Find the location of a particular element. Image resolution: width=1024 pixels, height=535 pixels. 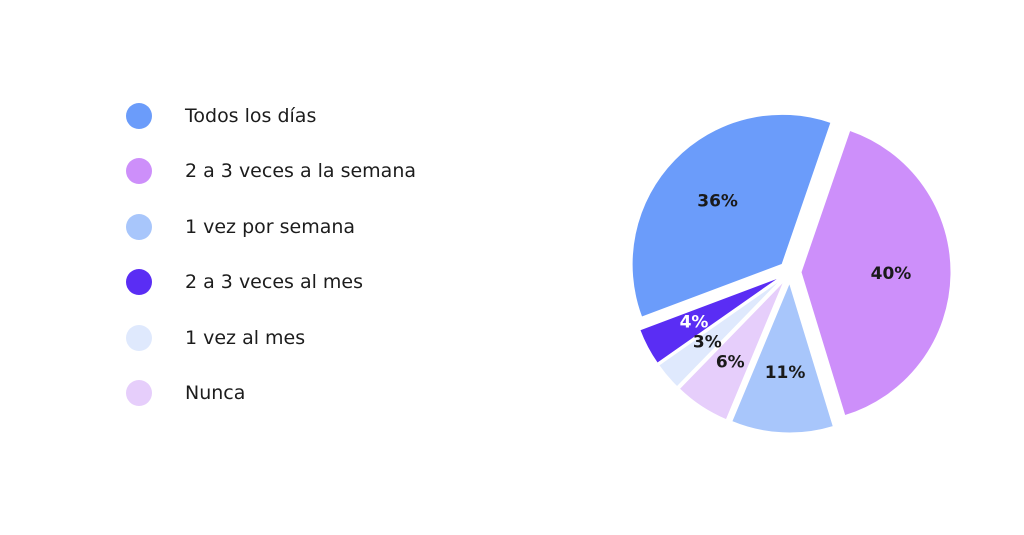

slice-value-label: 36% is located at coordinates (717, 202).